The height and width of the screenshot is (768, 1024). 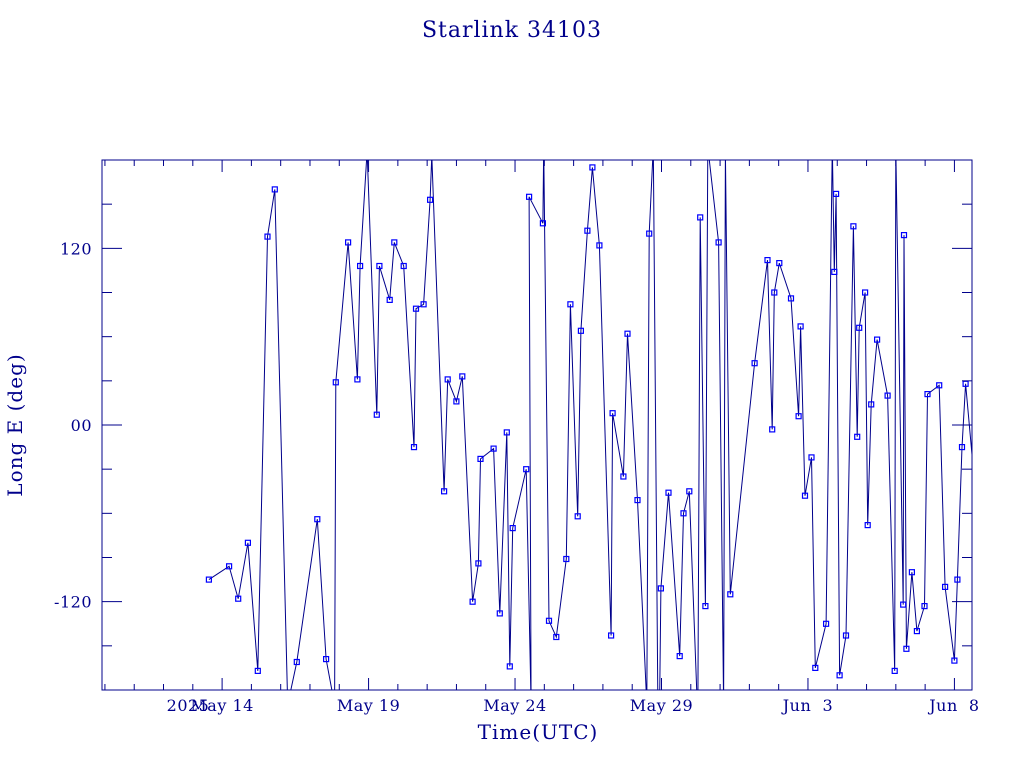 I want to click on y-tick-label: -120, so click(x=73, y=602).